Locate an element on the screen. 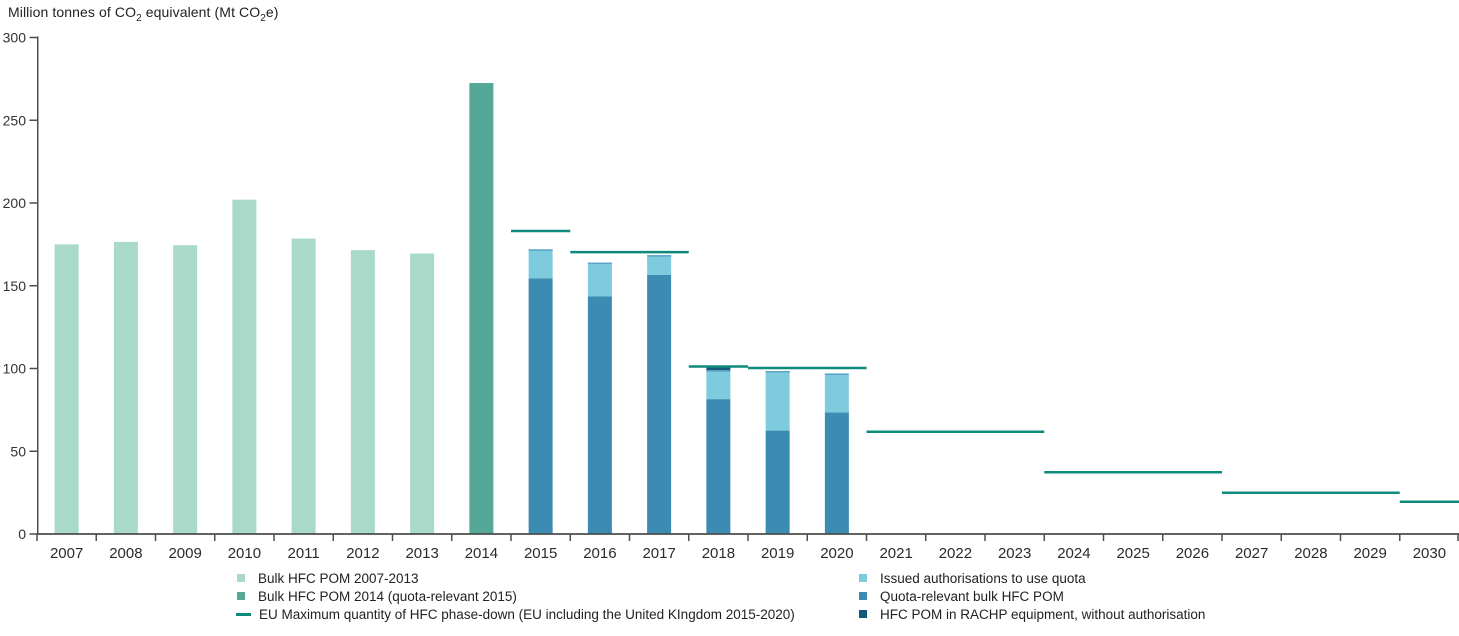 Image resolution: width=1459 pixels, height=636 pixels. legend-line-swatch is located at coordinates (243, 614).